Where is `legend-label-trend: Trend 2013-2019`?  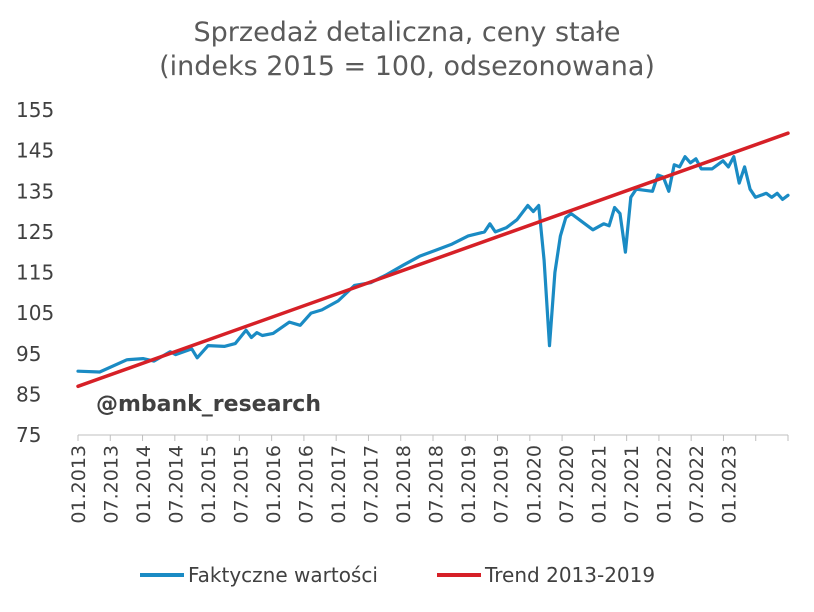 legend-label-trend: Trend 2013-2019 is located at coordinates (570, 575).